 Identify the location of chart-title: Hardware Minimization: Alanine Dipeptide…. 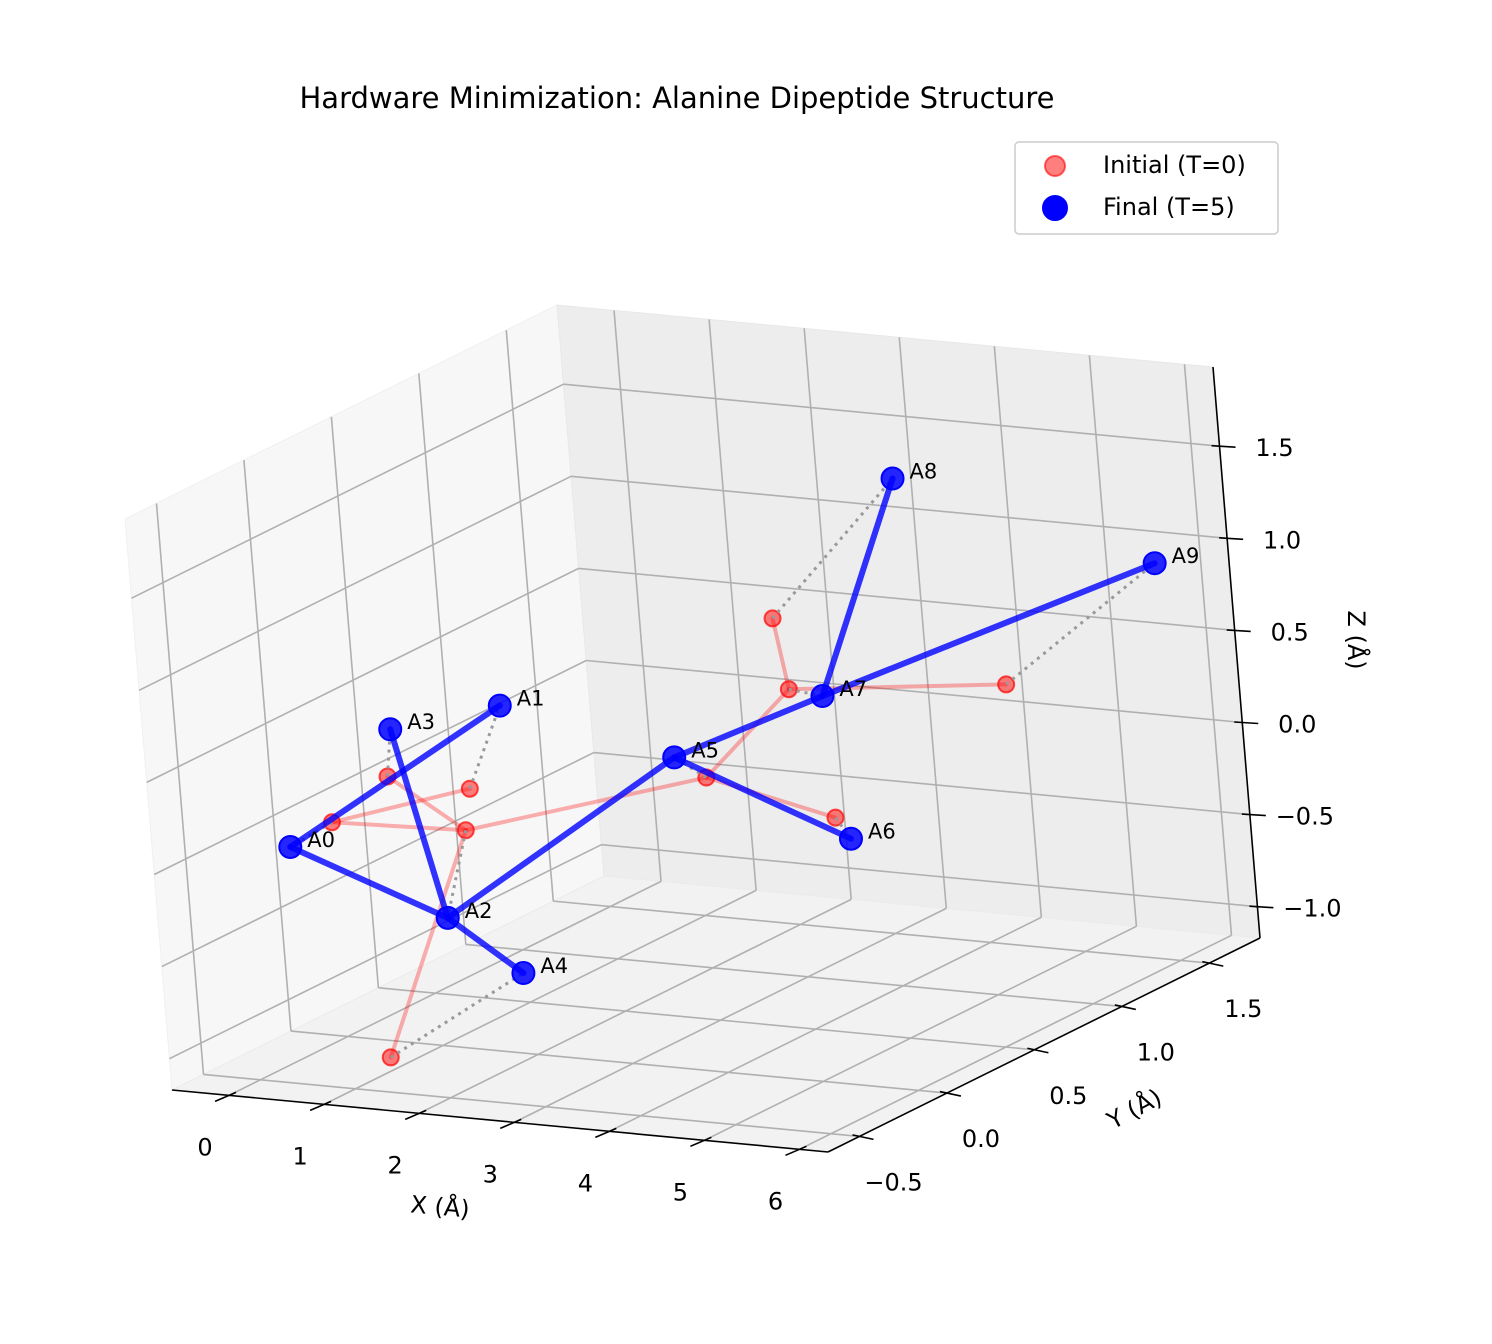
(677, 98).